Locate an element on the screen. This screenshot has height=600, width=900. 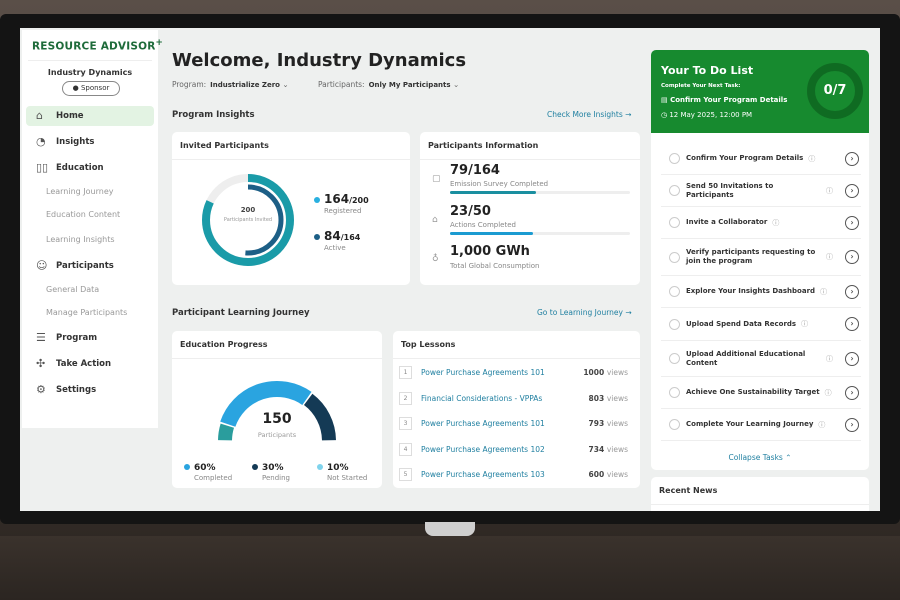
sidebar-item-take-action: ✣ Take Action is located at coordinates (90, 364).